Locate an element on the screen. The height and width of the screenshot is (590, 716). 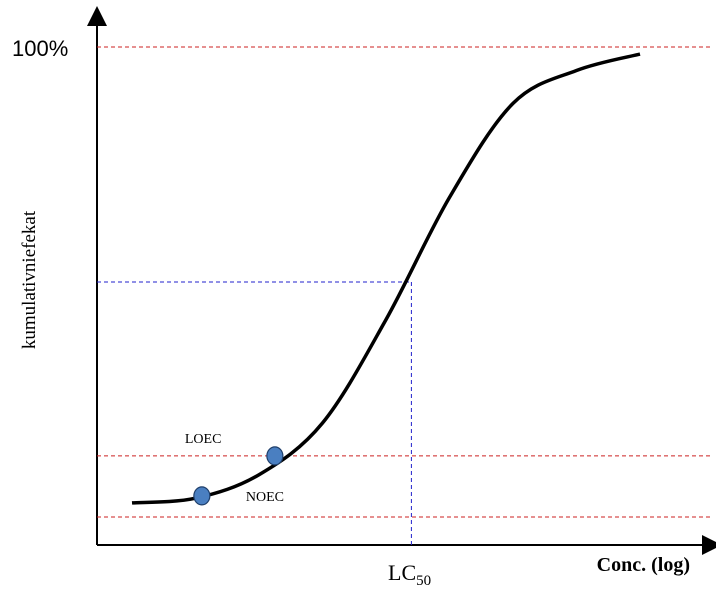
y-axis-label: kumulativniefekat is located at coordinates (29, 280).